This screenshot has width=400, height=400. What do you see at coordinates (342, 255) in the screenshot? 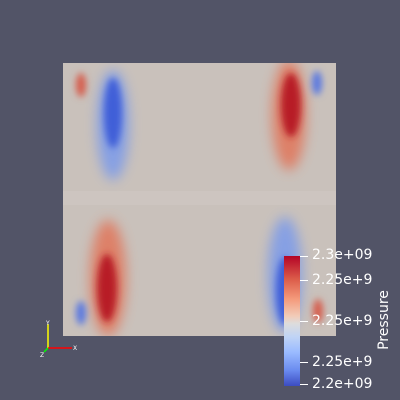
I see `colorbar-tick-label-1: 2.3e+09` at bounding box center [342, 255].